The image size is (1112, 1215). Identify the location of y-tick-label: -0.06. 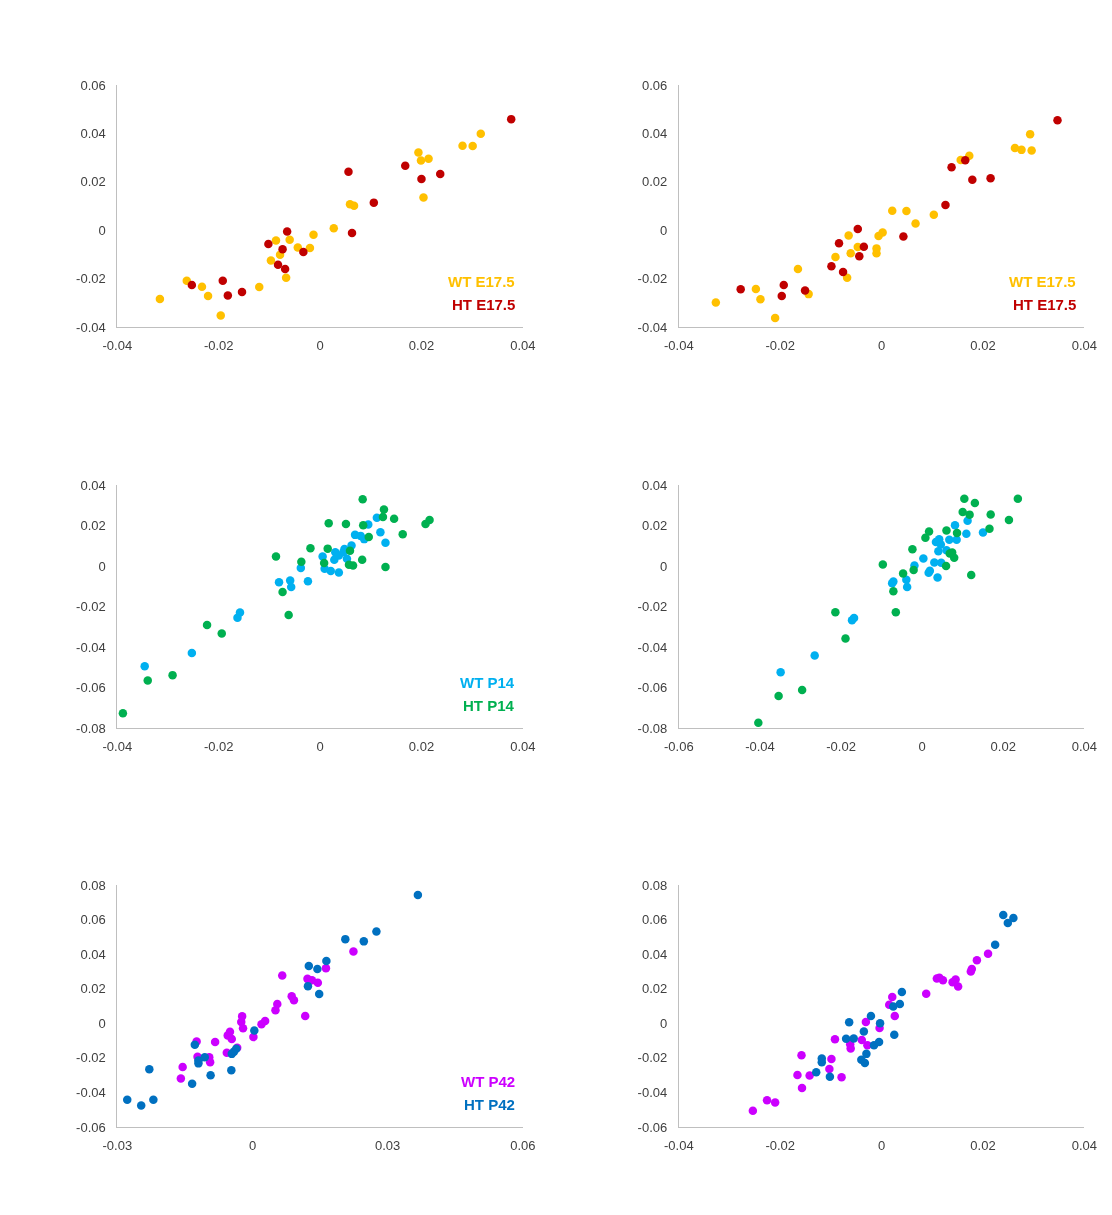
(91, 688).